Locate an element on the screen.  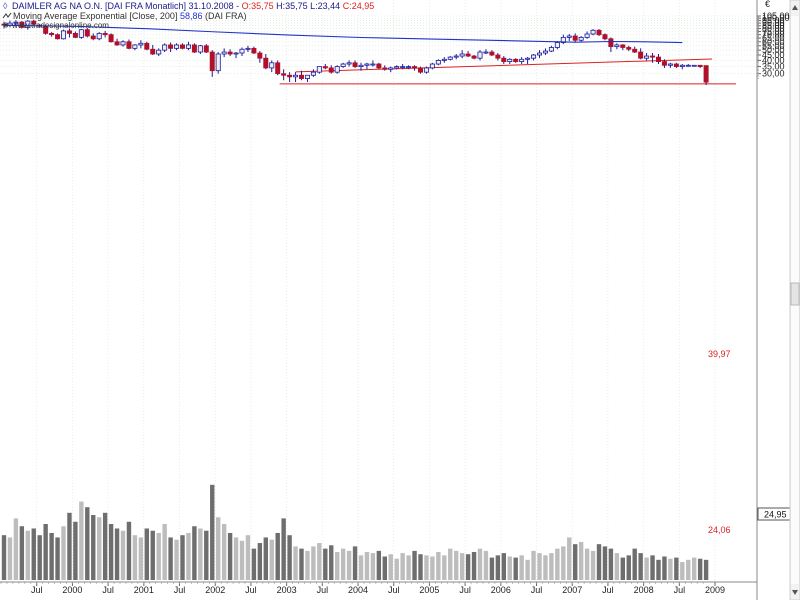
x-tick-label: 2008 is located at coordinates (644, 590).